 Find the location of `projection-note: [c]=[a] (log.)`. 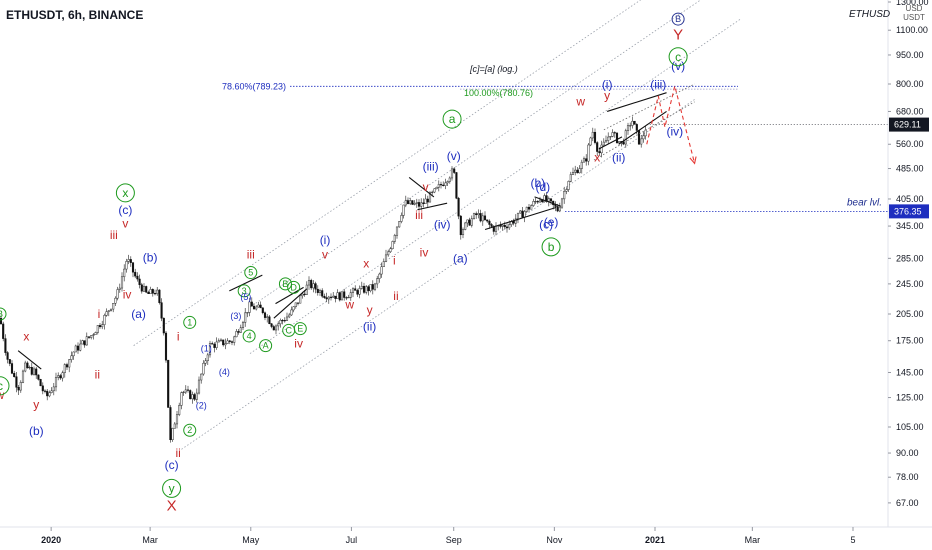

projection-note: [c]=[a] (log.) is located at coordinates (493, 69).